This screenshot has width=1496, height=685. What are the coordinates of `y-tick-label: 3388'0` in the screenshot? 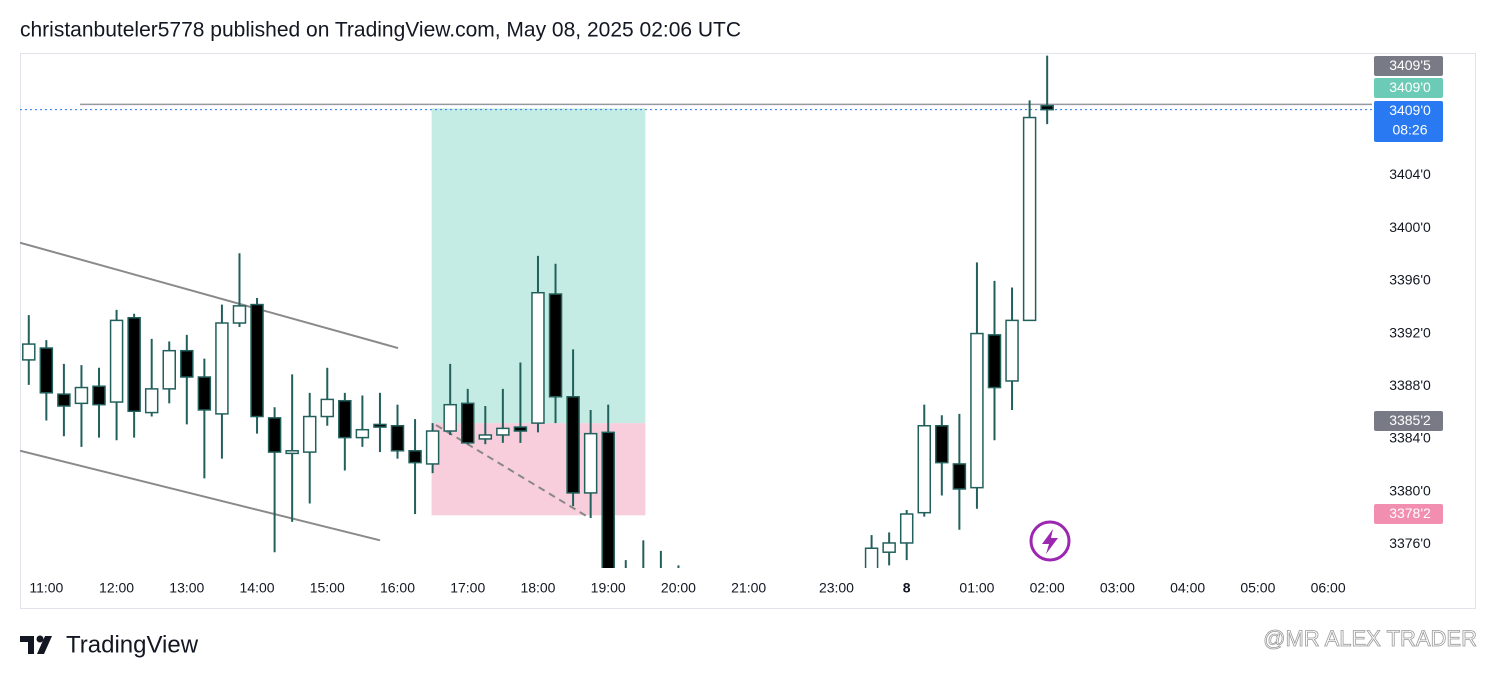 It's located at (1410, 385).